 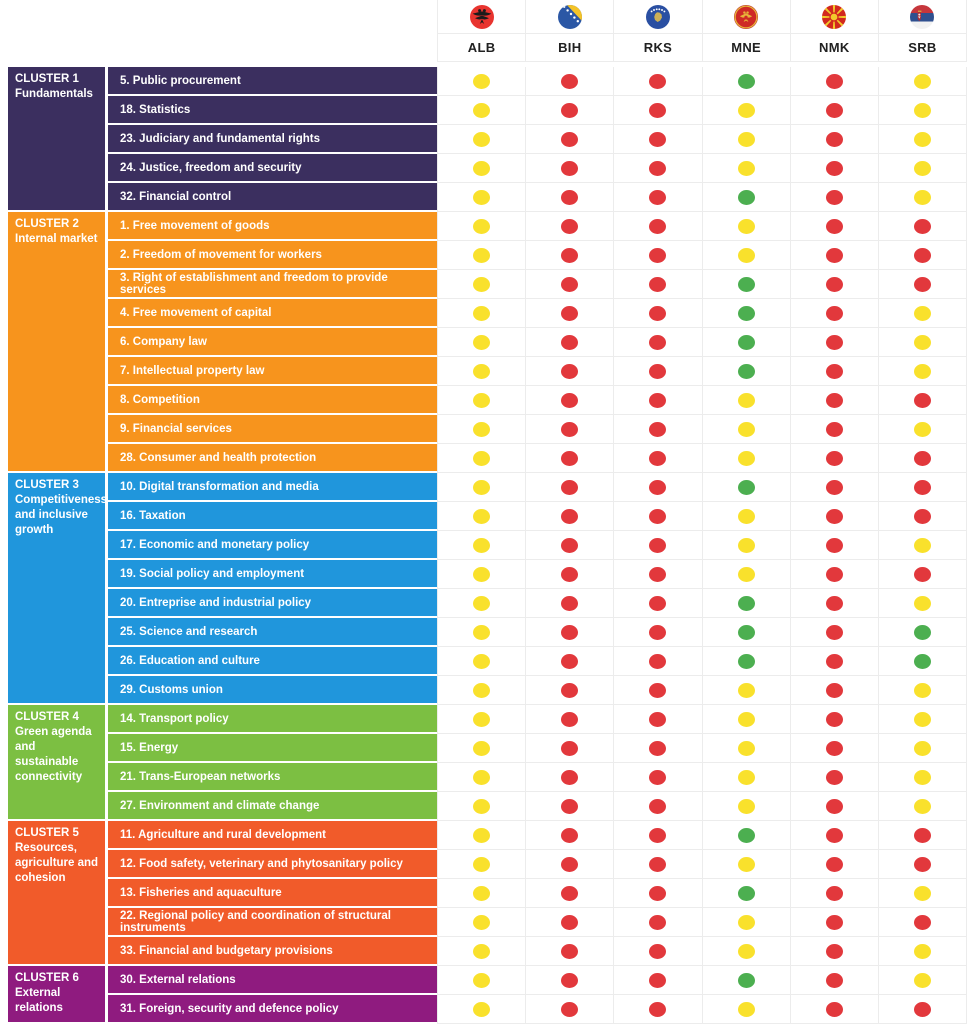 I want to click on chapter-title: 7. Intellectual property law, so click(x=272, y=370).